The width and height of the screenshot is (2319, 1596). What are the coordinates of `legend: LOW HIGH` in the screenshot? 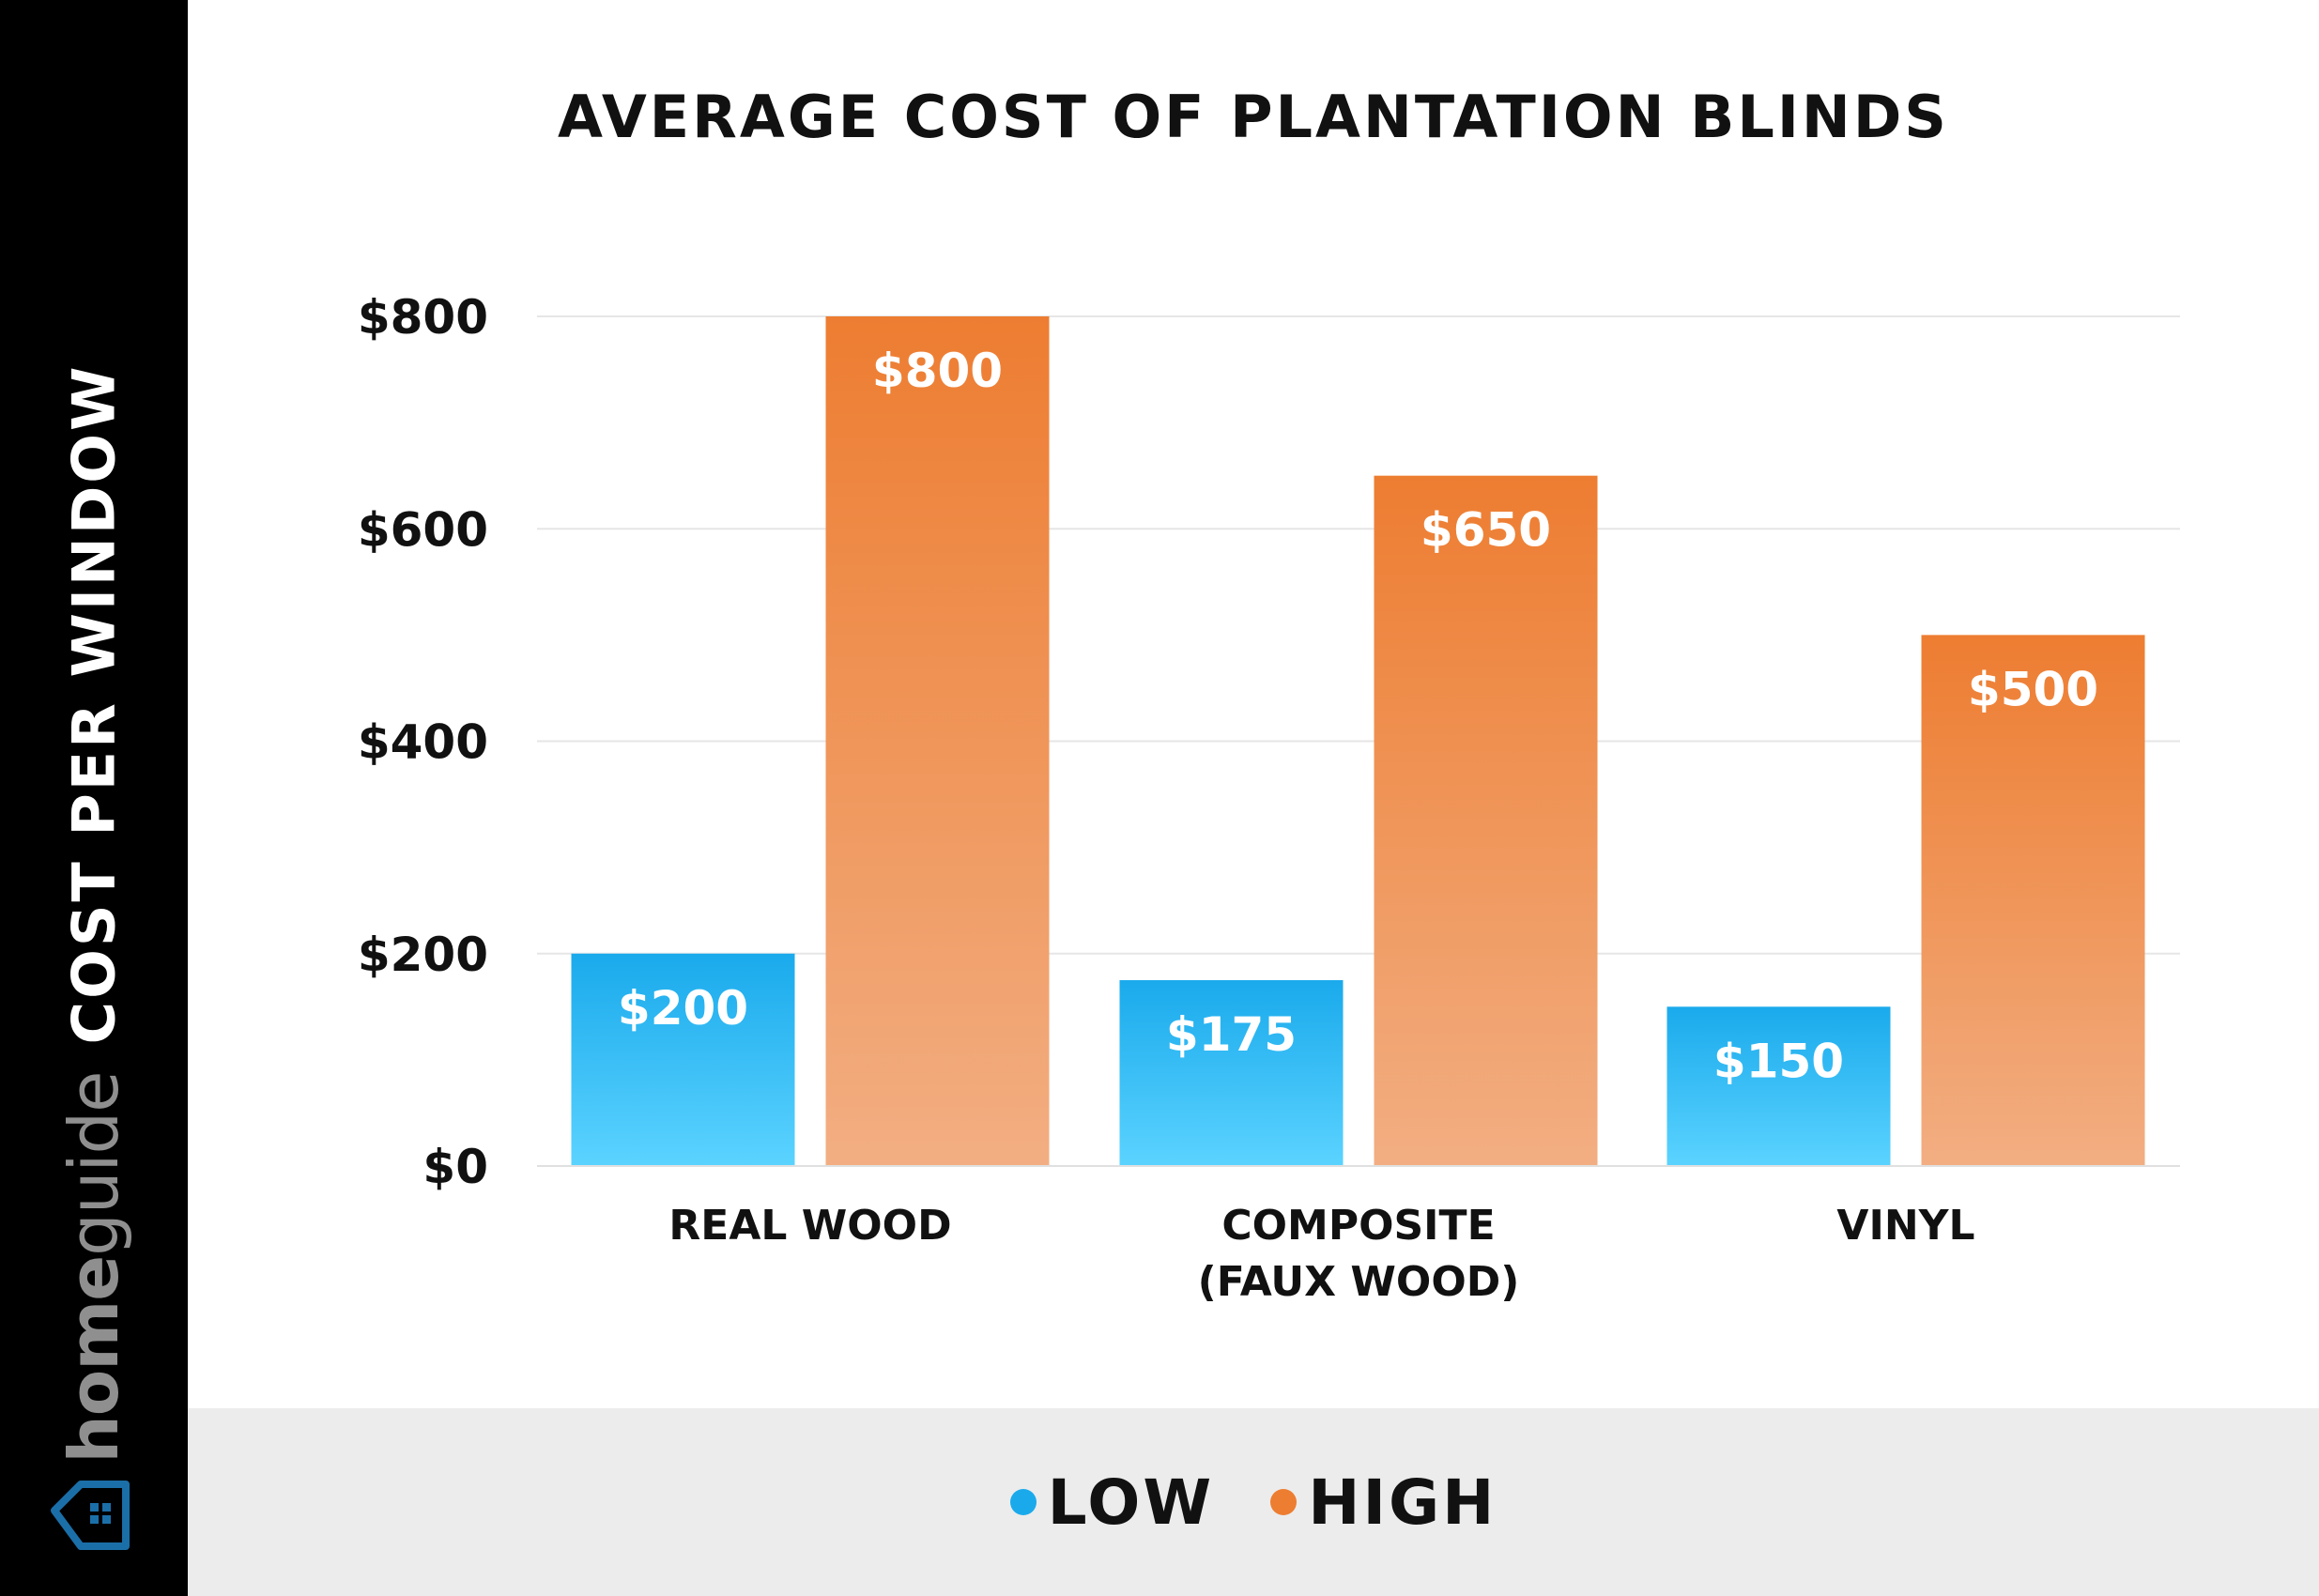 It's located at (1253, 1502).